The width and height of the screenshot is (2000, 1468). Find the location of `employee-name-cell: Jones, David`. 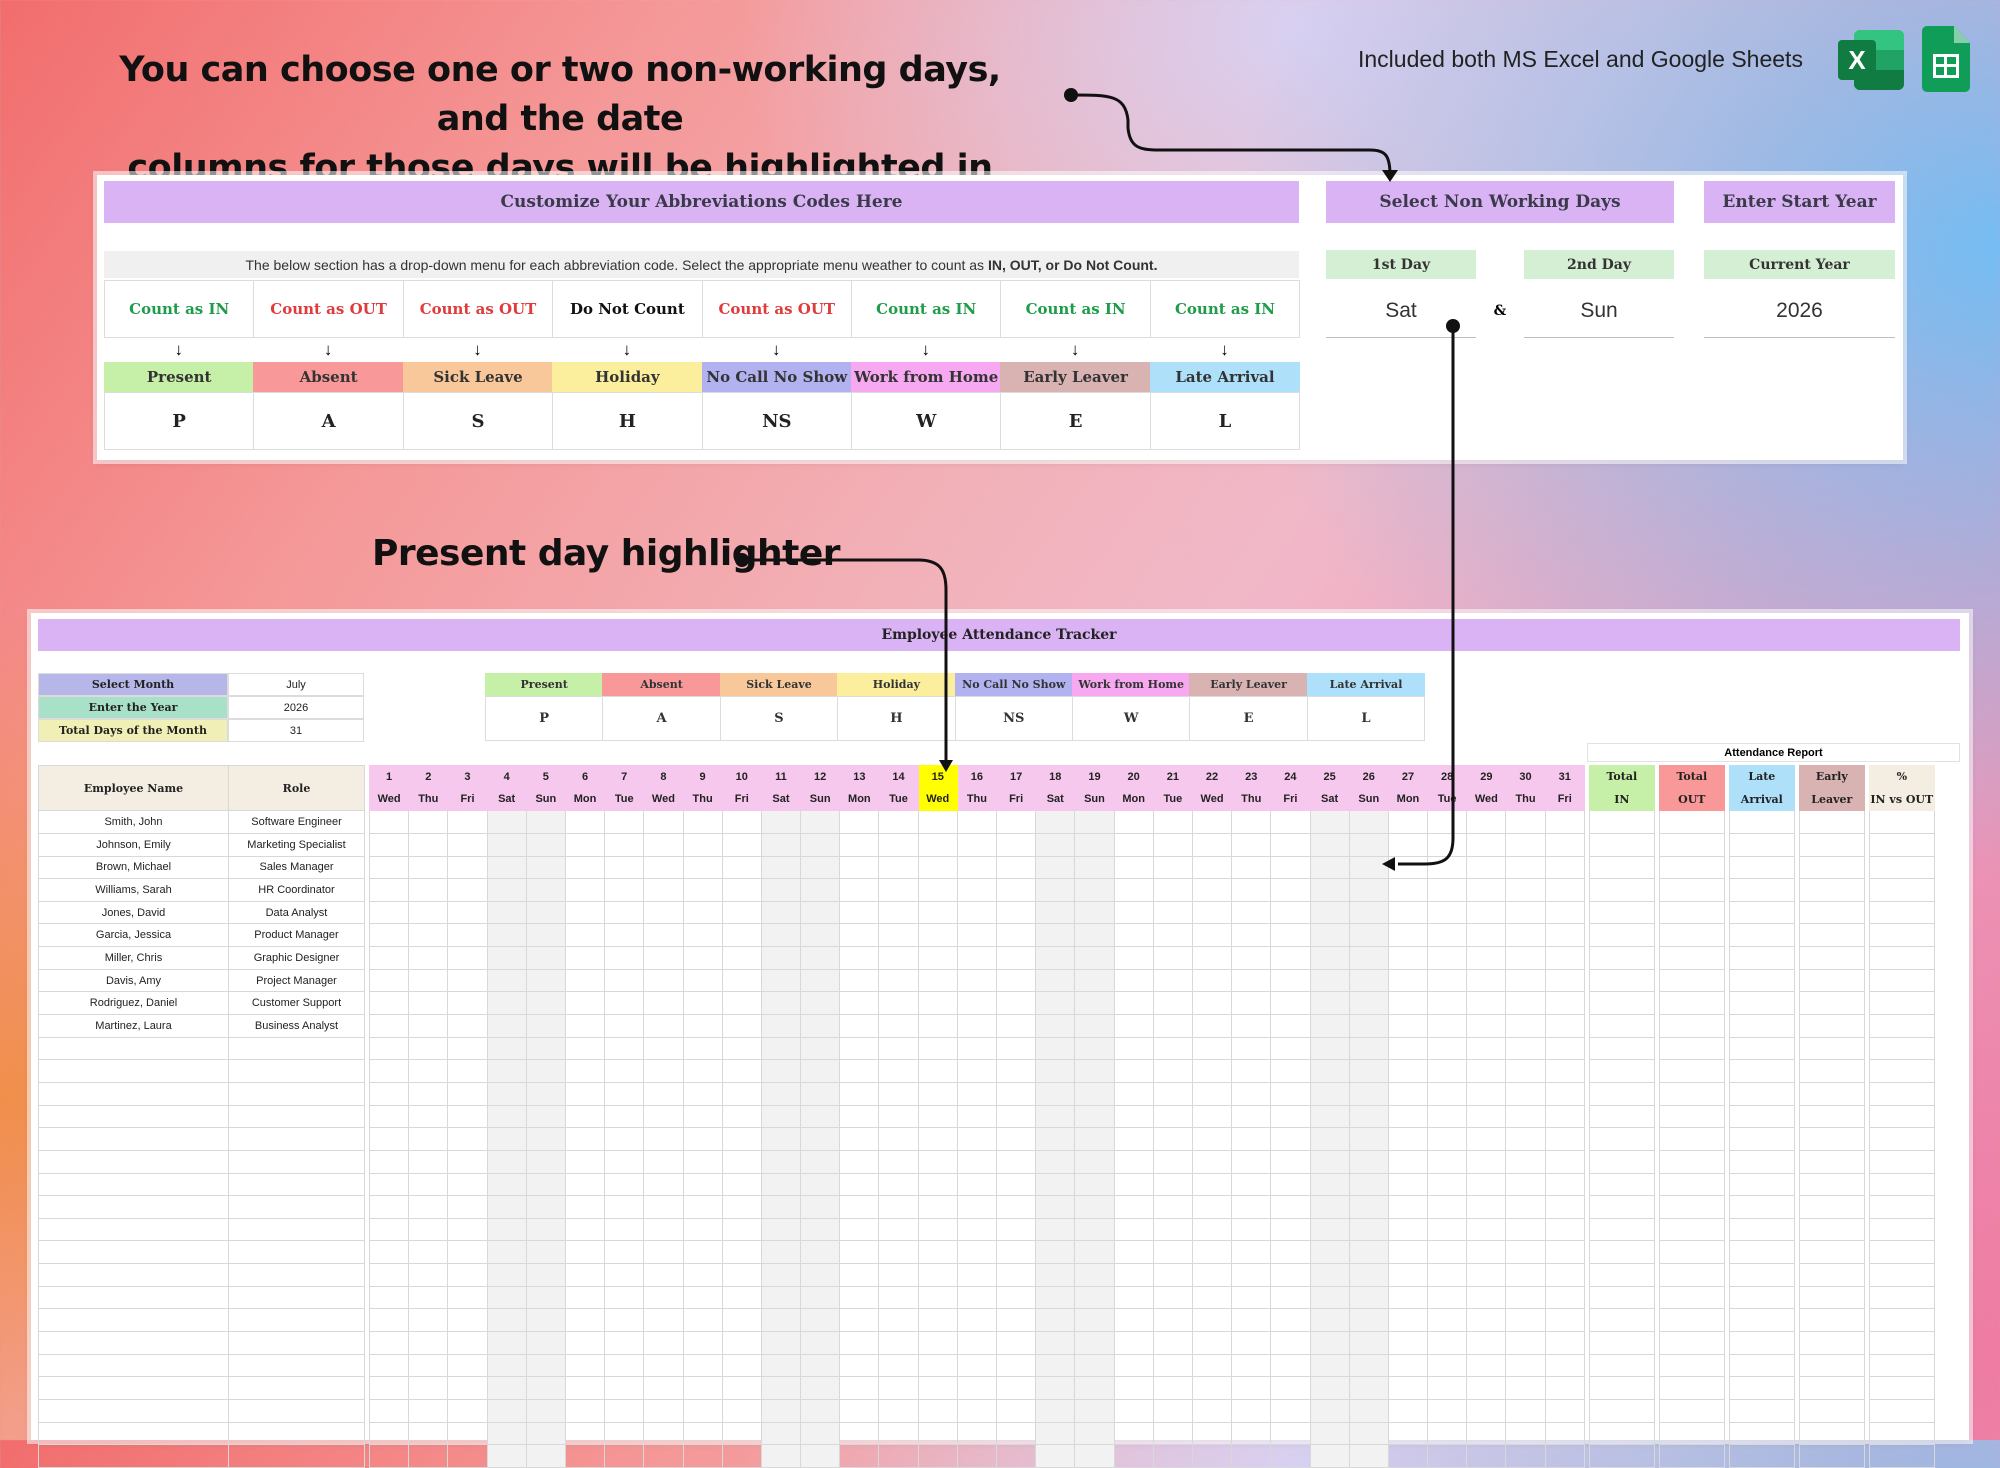

employee-name-cell: Jones, David is located at coordinates (133, 912).